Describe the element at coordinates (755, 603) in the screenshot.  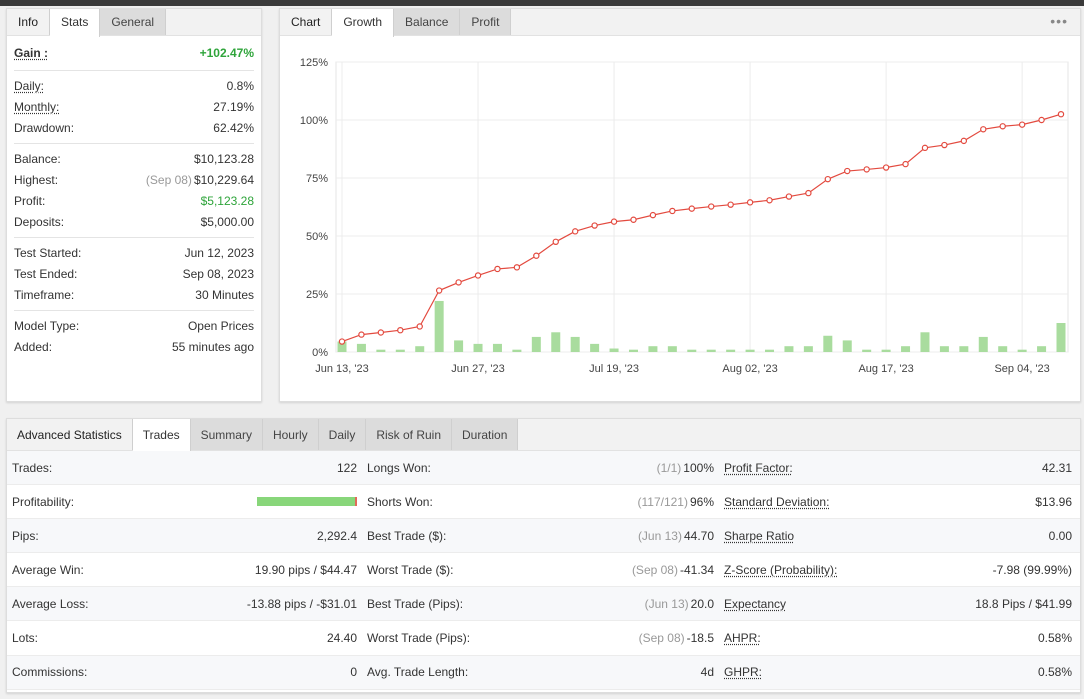
I see `stat-label: Expectancy` at that location.